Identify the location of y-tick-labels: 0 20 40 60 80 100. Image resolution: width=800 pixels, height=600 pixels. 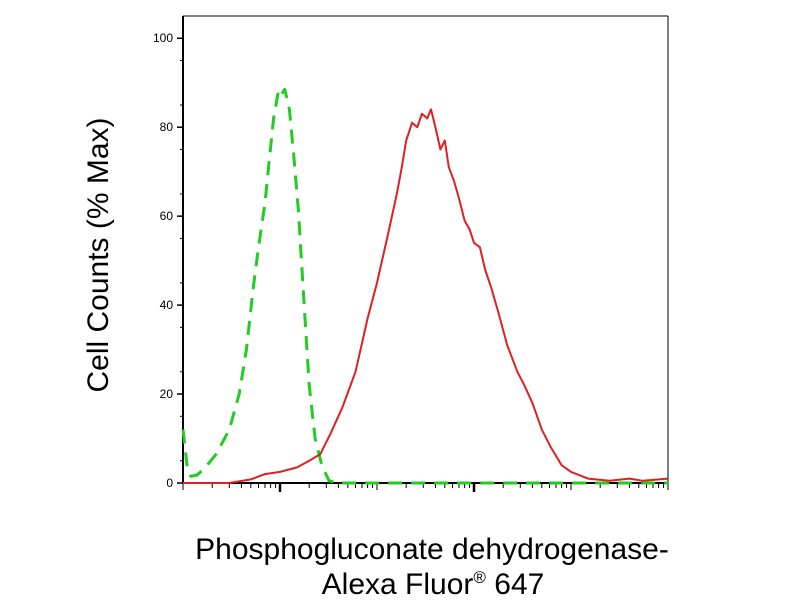
(163, 260).